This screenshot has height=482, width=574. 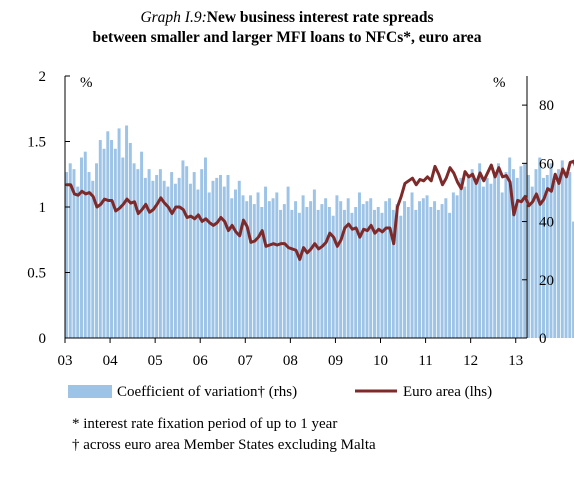 What do you see at coordinates (246, 361) in the screenshot?
I see `x-tick-label: 07` at bounding box center [246, 361].